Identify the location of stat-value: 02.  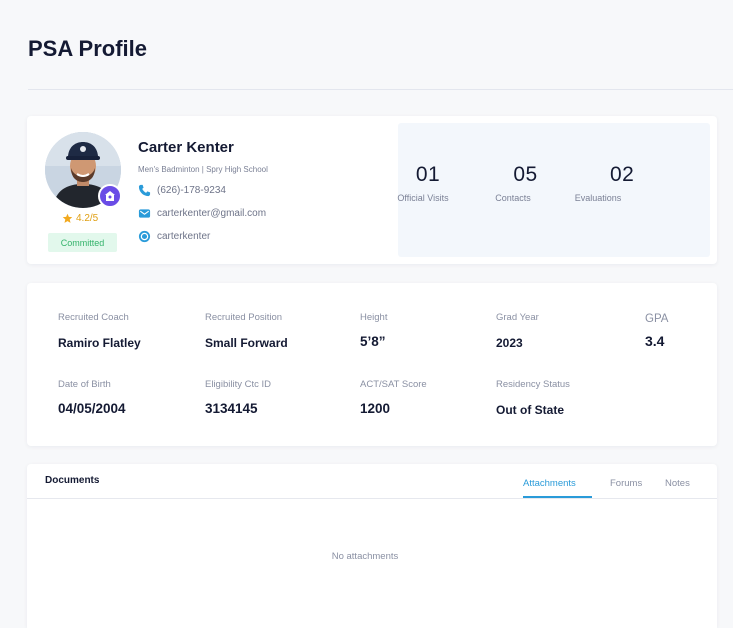
(622, 174).